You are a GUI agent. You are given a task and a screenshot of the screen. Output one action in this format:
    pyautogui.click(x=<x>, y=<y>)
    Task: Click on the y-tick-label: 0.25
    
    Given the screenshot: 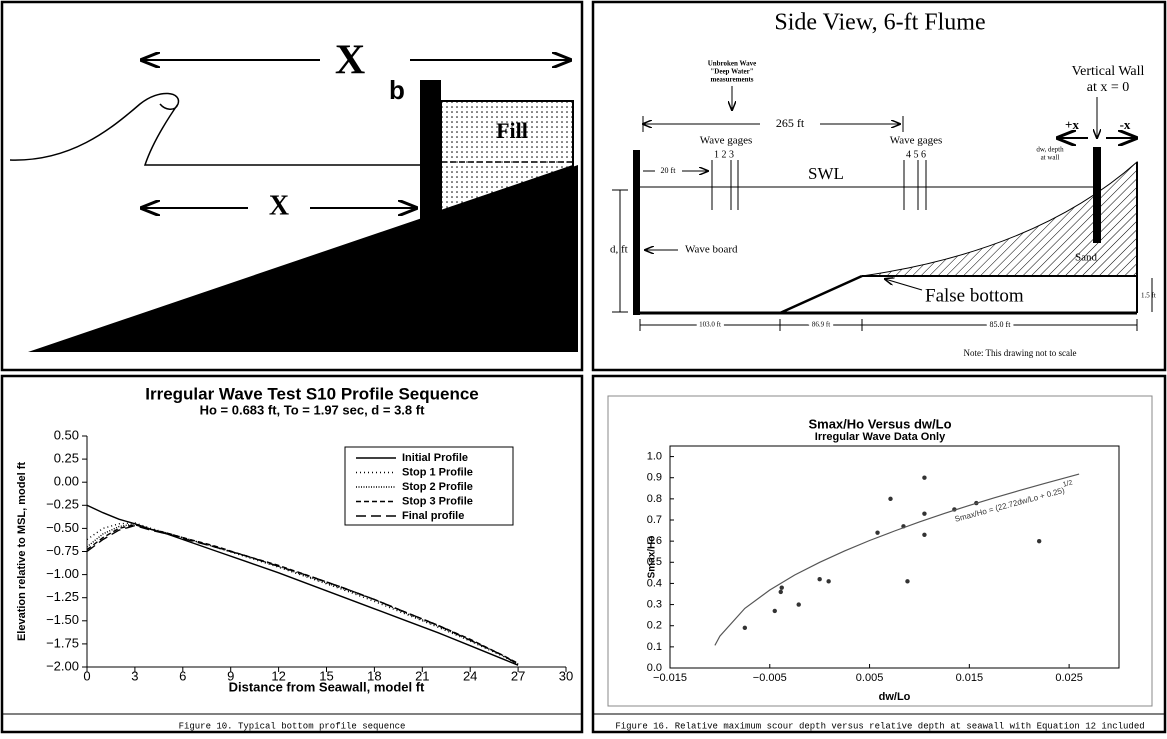 What is the action you would take?
    pyautogui.click(x=66, y=458)
    